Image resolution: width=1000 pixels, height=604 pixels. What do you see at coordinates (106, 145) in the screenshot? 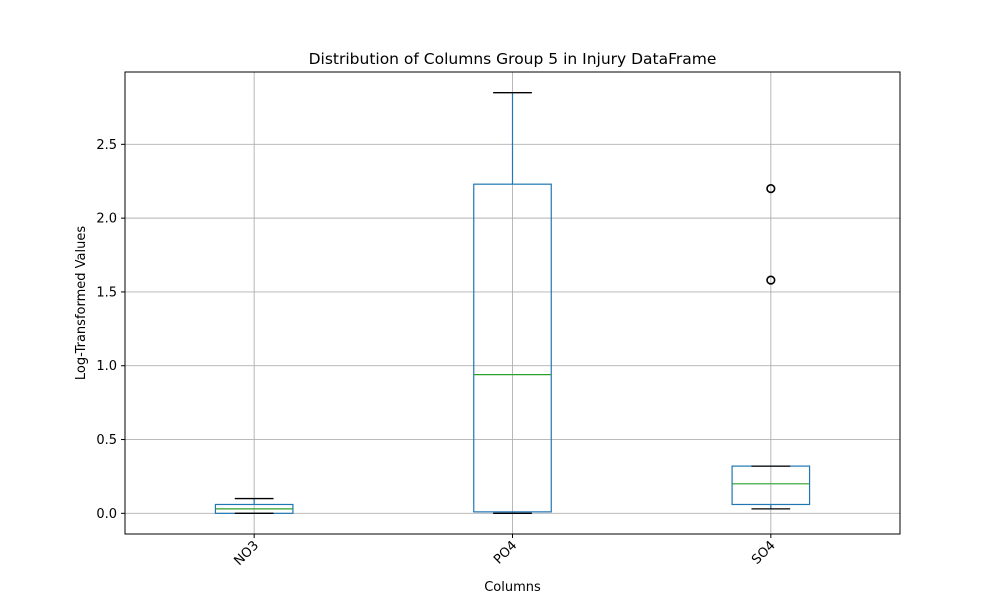
I see `y-tick-label: 2.5` at bounding box center [106, 145].